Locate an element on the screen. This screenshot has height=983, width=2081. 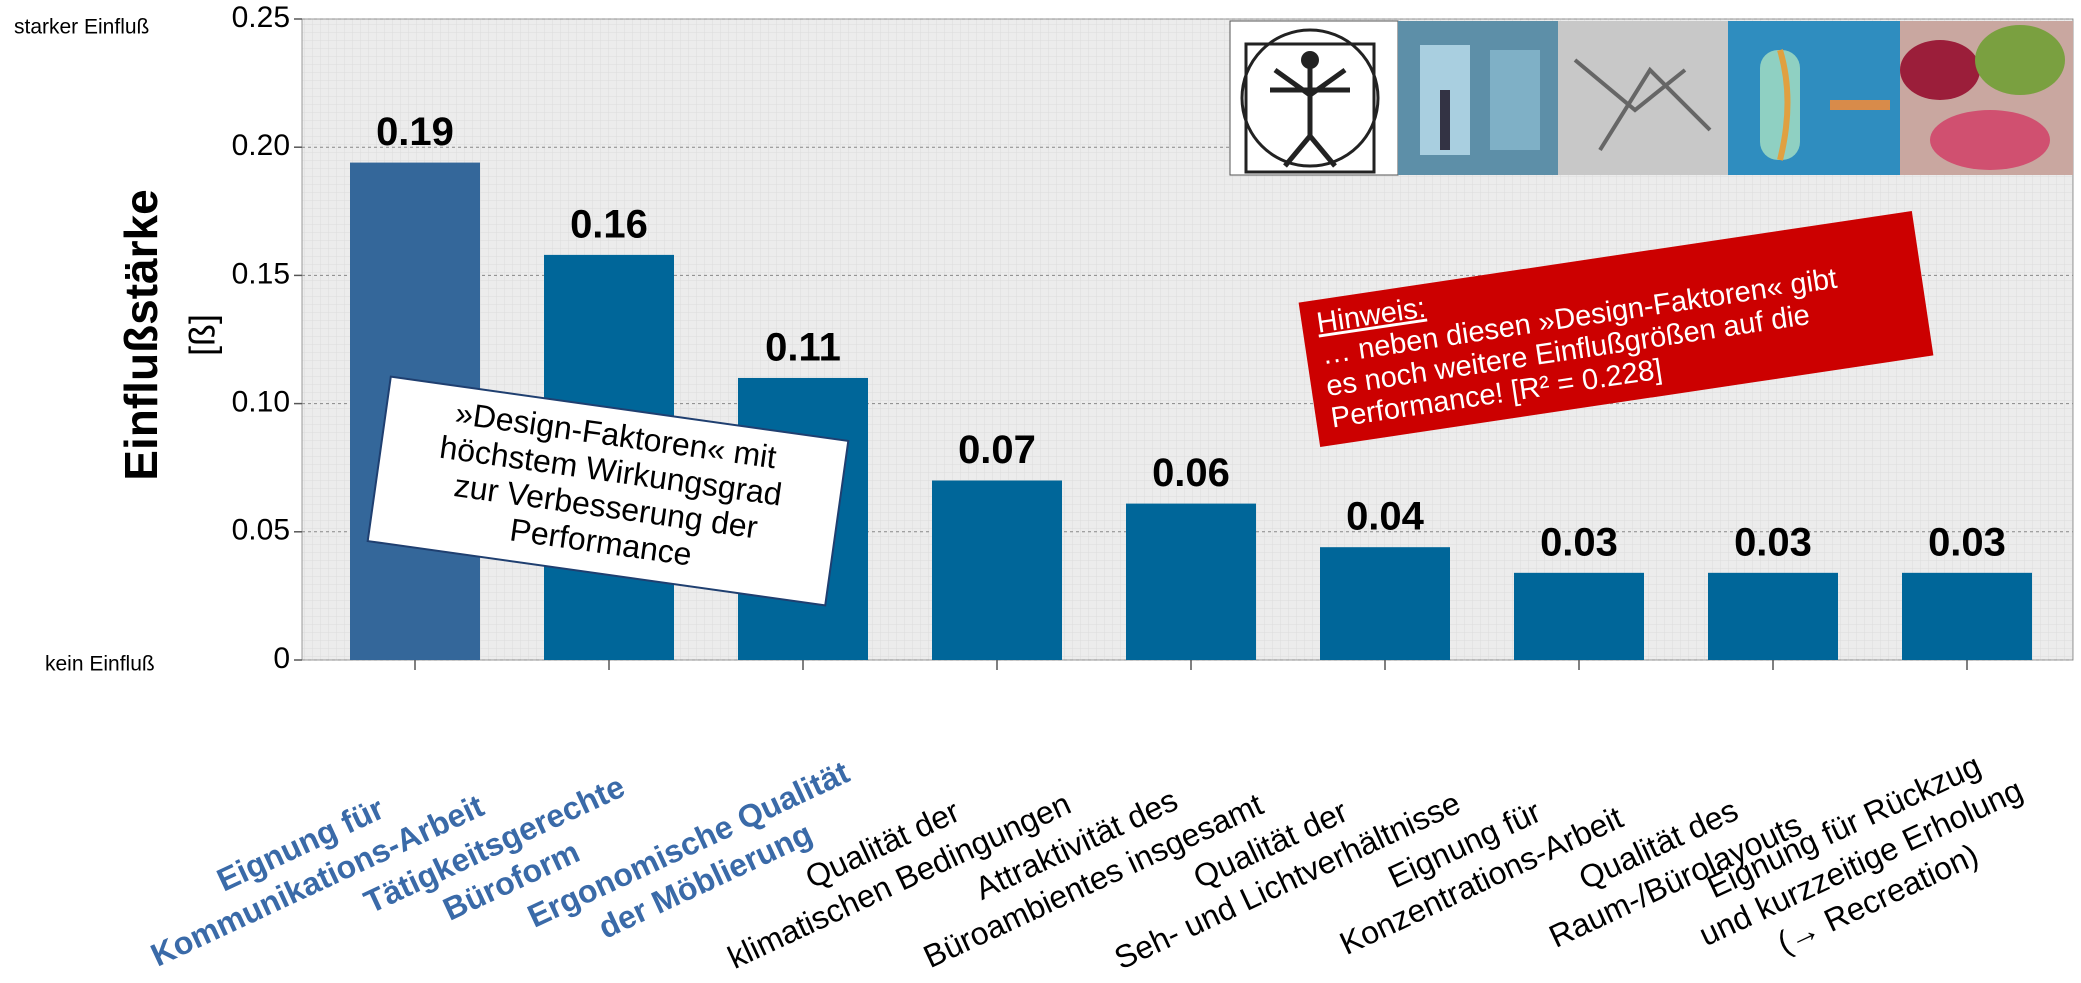
y-tick-label: 0.20 is located at coordinates (261, 145).